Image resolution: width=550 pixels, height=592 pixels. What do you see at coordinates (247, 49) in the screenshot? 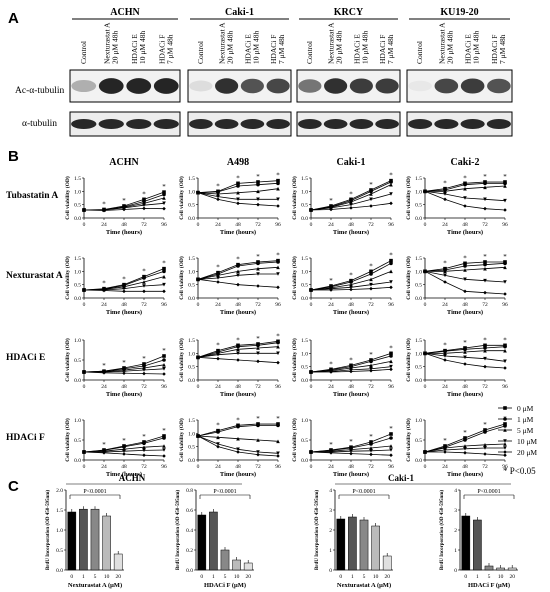
I see `lane-label: HDACi E` at bounding box center [247, 49].